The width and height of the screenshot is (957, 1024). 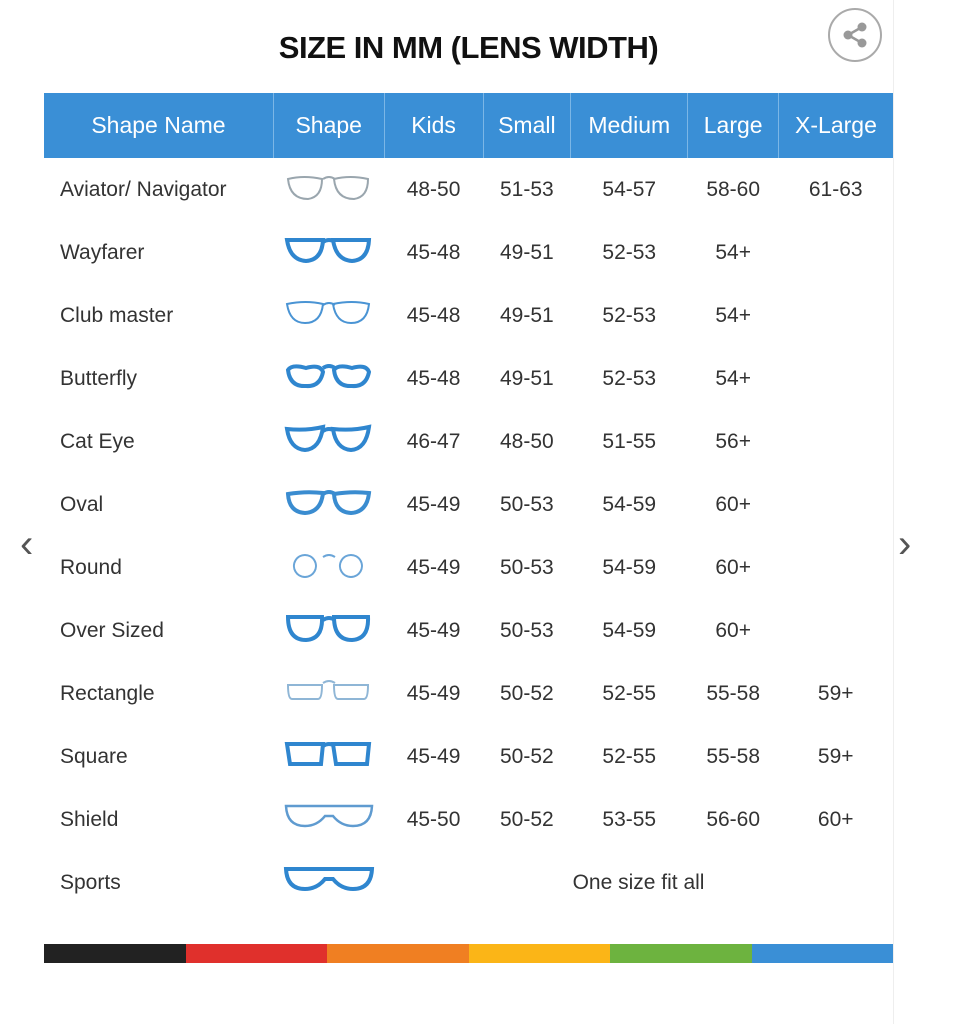 What do you see at coordinates (107, 693) in the screenshot?
I see `shape-name: Rectangle` at bounding box center [107, 693].